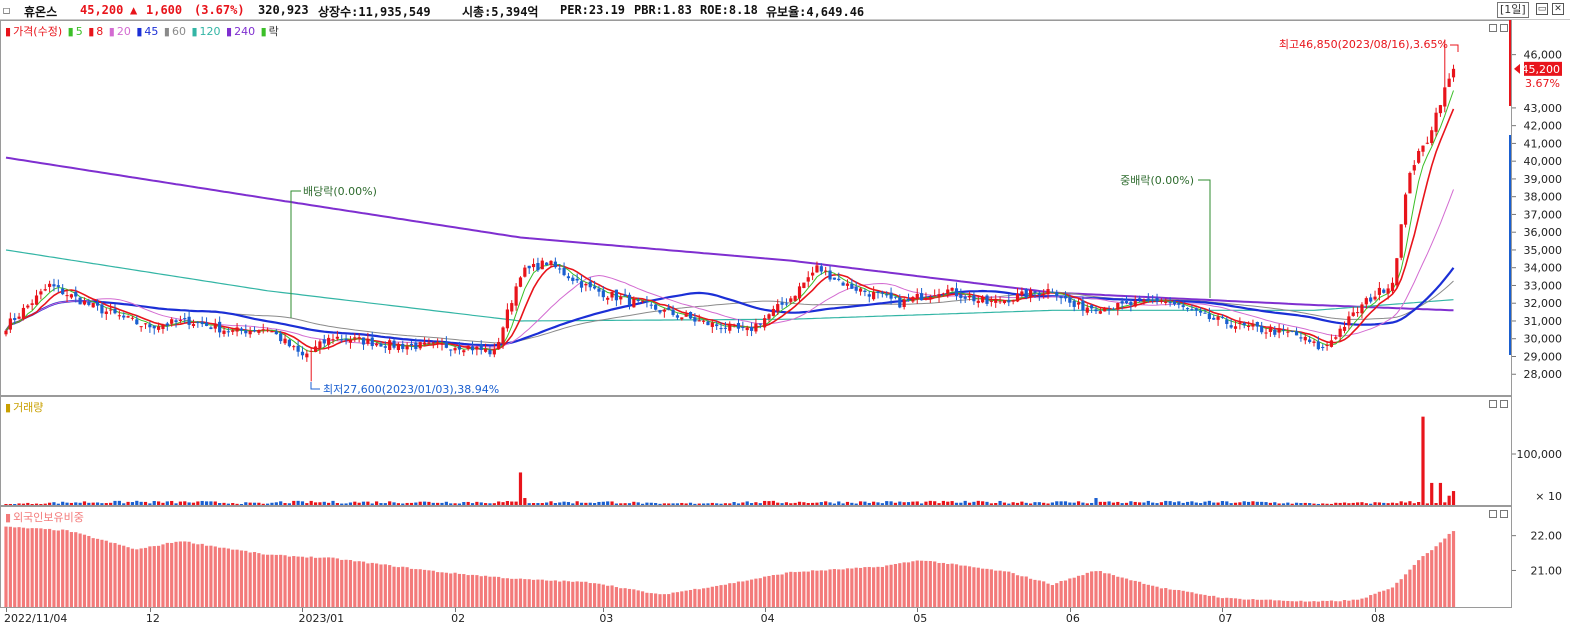 This screenshot has height=629, width=1570. Describe the element at coordinates (44, 517) in the screenshot. I see `foreign-legend: ▮ 외국인보유비중` at that location.